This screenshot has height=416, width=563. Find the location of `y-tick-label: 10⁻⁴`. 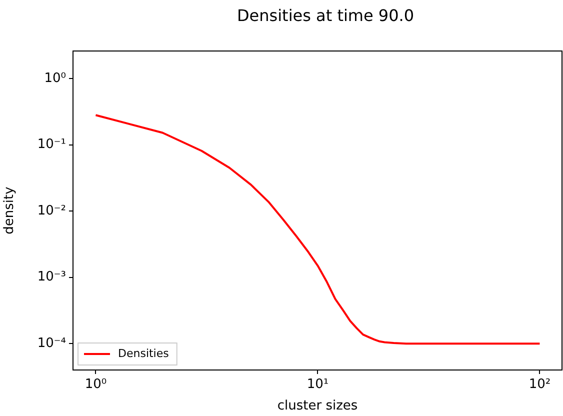

y-tick-label: 10⁻⁴ is located at coordinates (51, 343).